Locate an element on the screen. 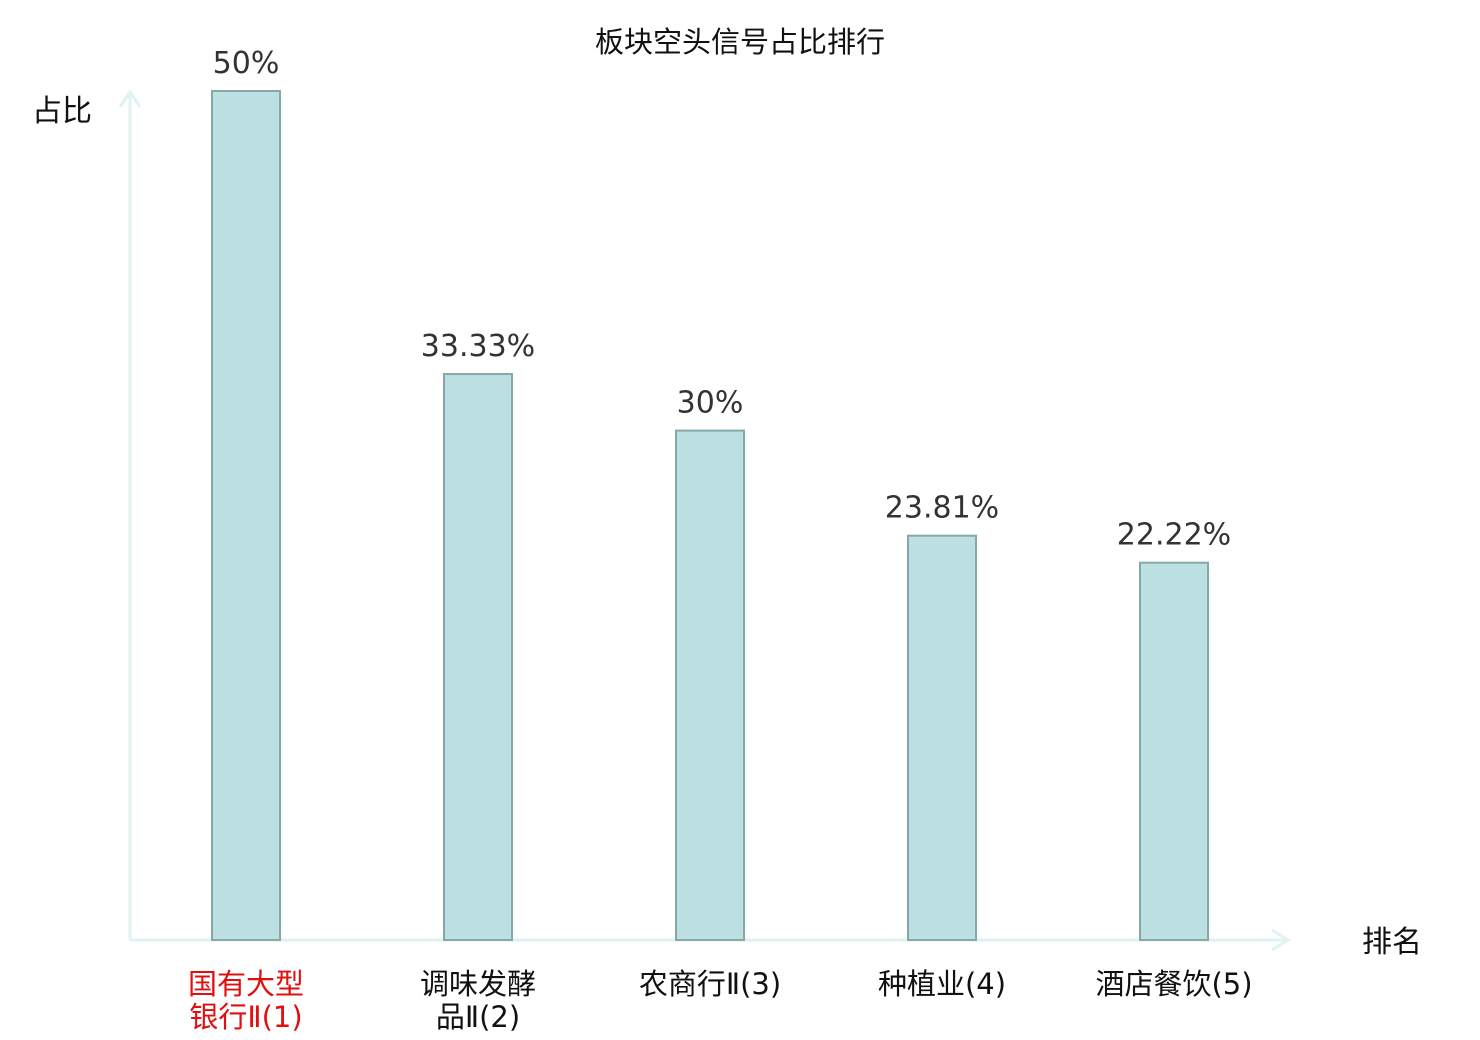  chart-title: 板块空头信号占比排行 is located at coordinates (740, 42).